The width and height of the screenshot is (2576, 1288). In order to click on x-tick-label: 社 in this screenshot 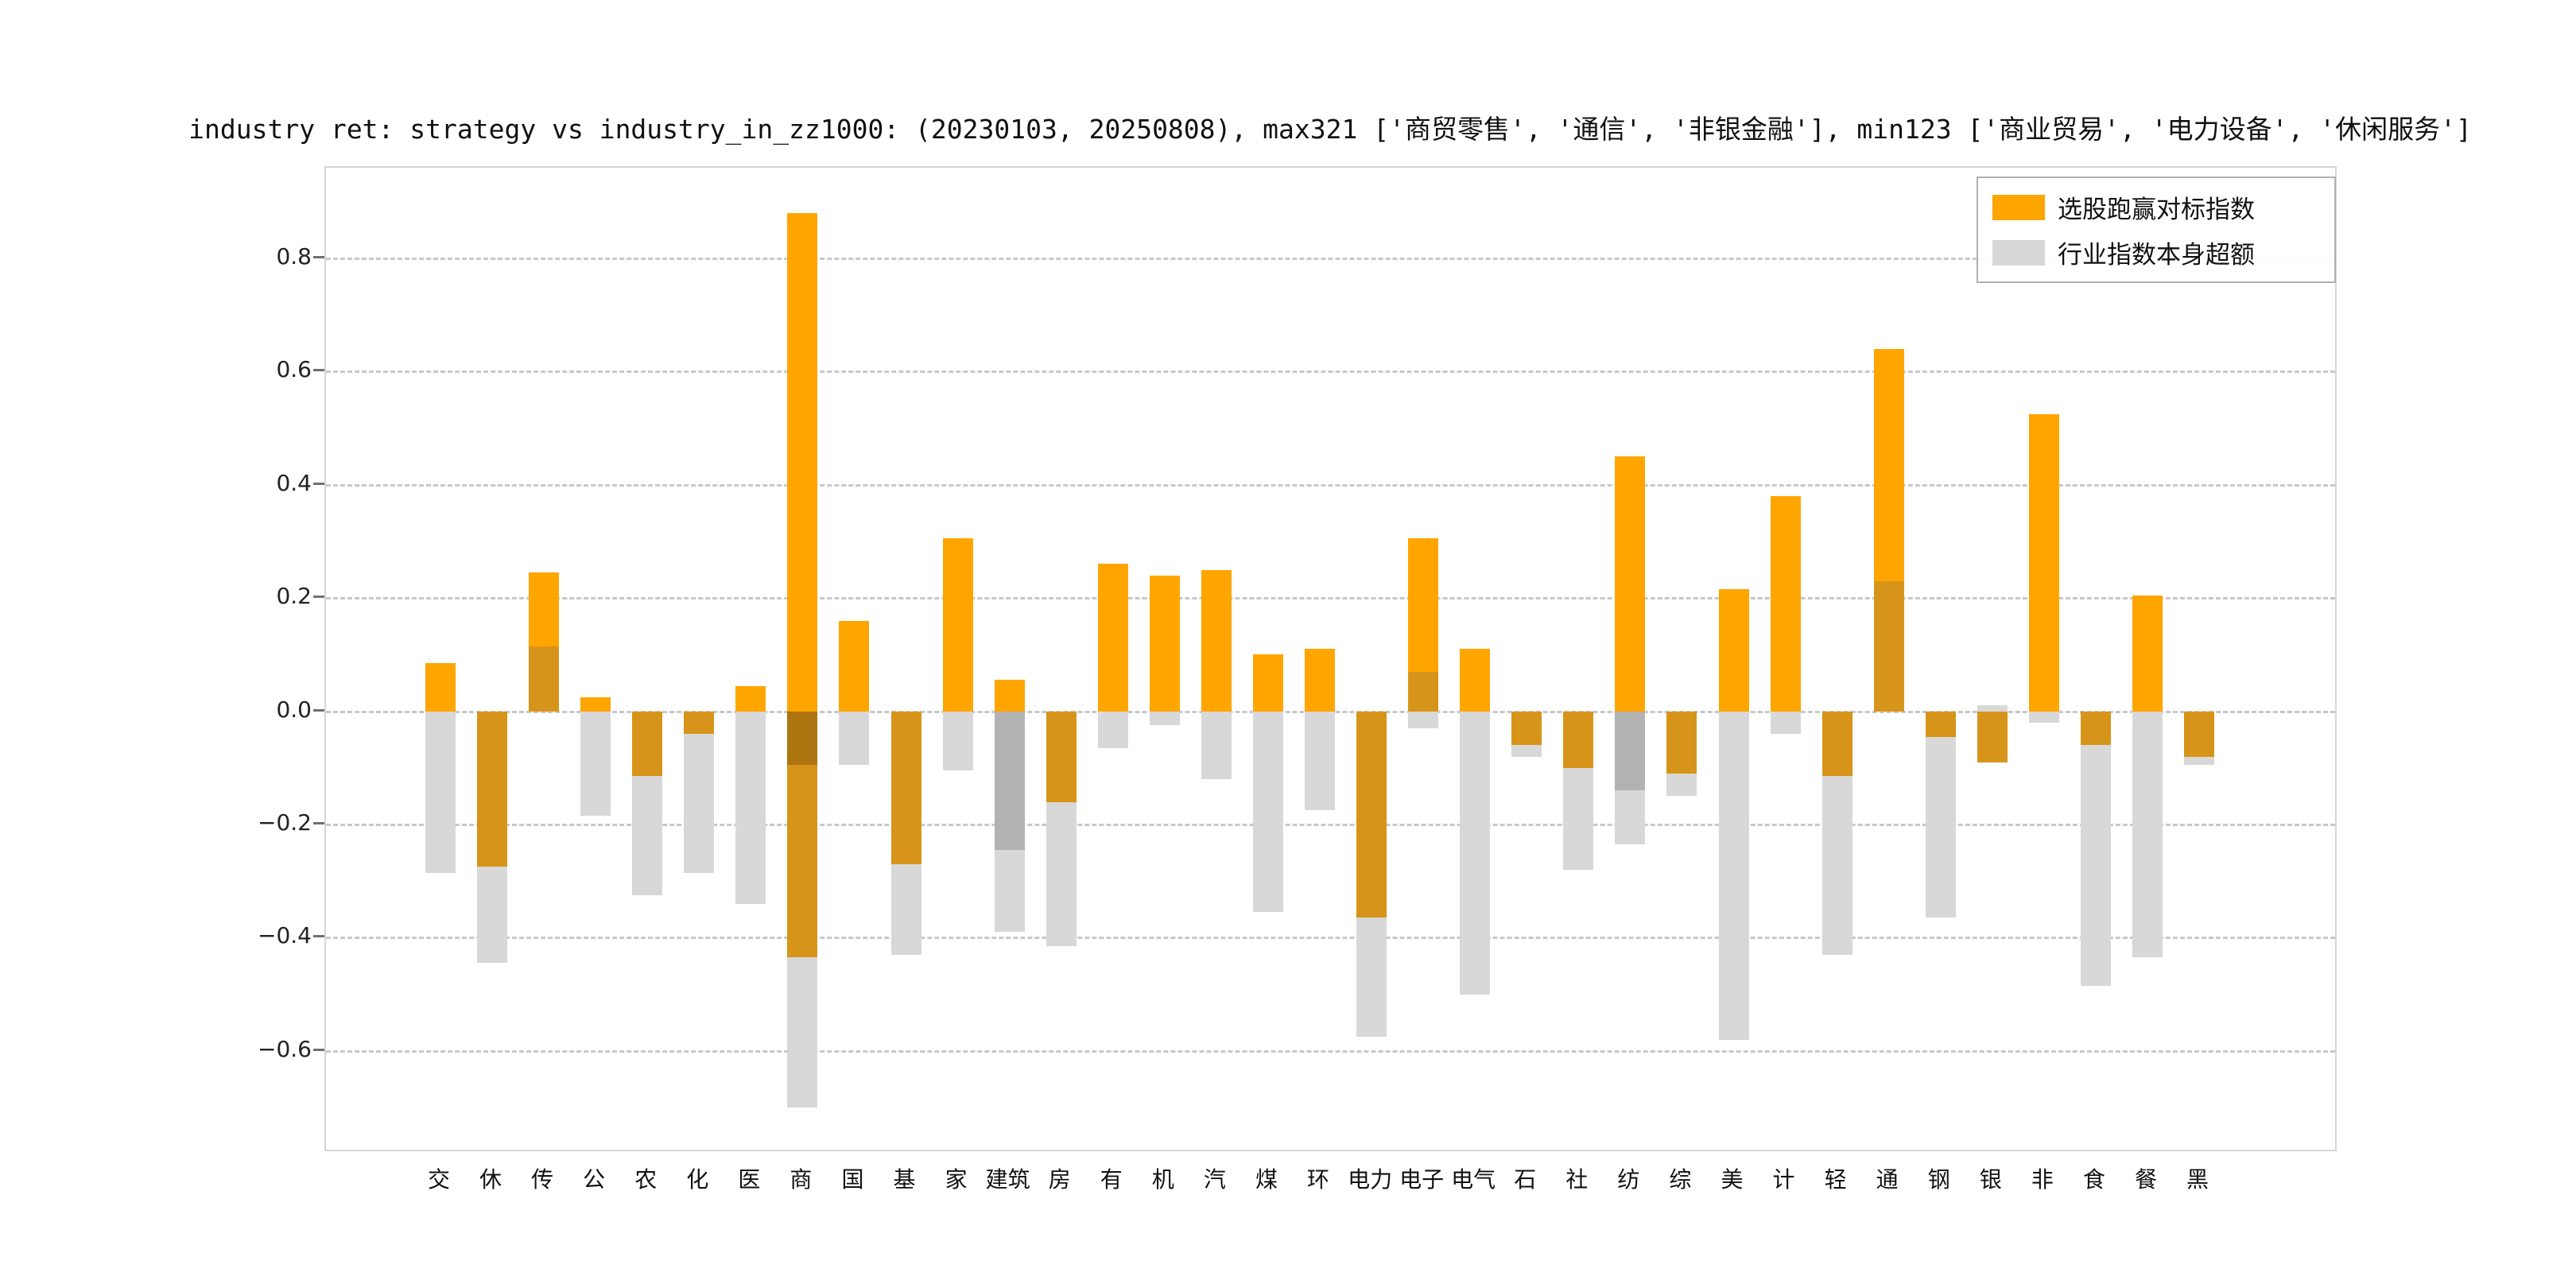, I will do `click(1577, 1179)`.